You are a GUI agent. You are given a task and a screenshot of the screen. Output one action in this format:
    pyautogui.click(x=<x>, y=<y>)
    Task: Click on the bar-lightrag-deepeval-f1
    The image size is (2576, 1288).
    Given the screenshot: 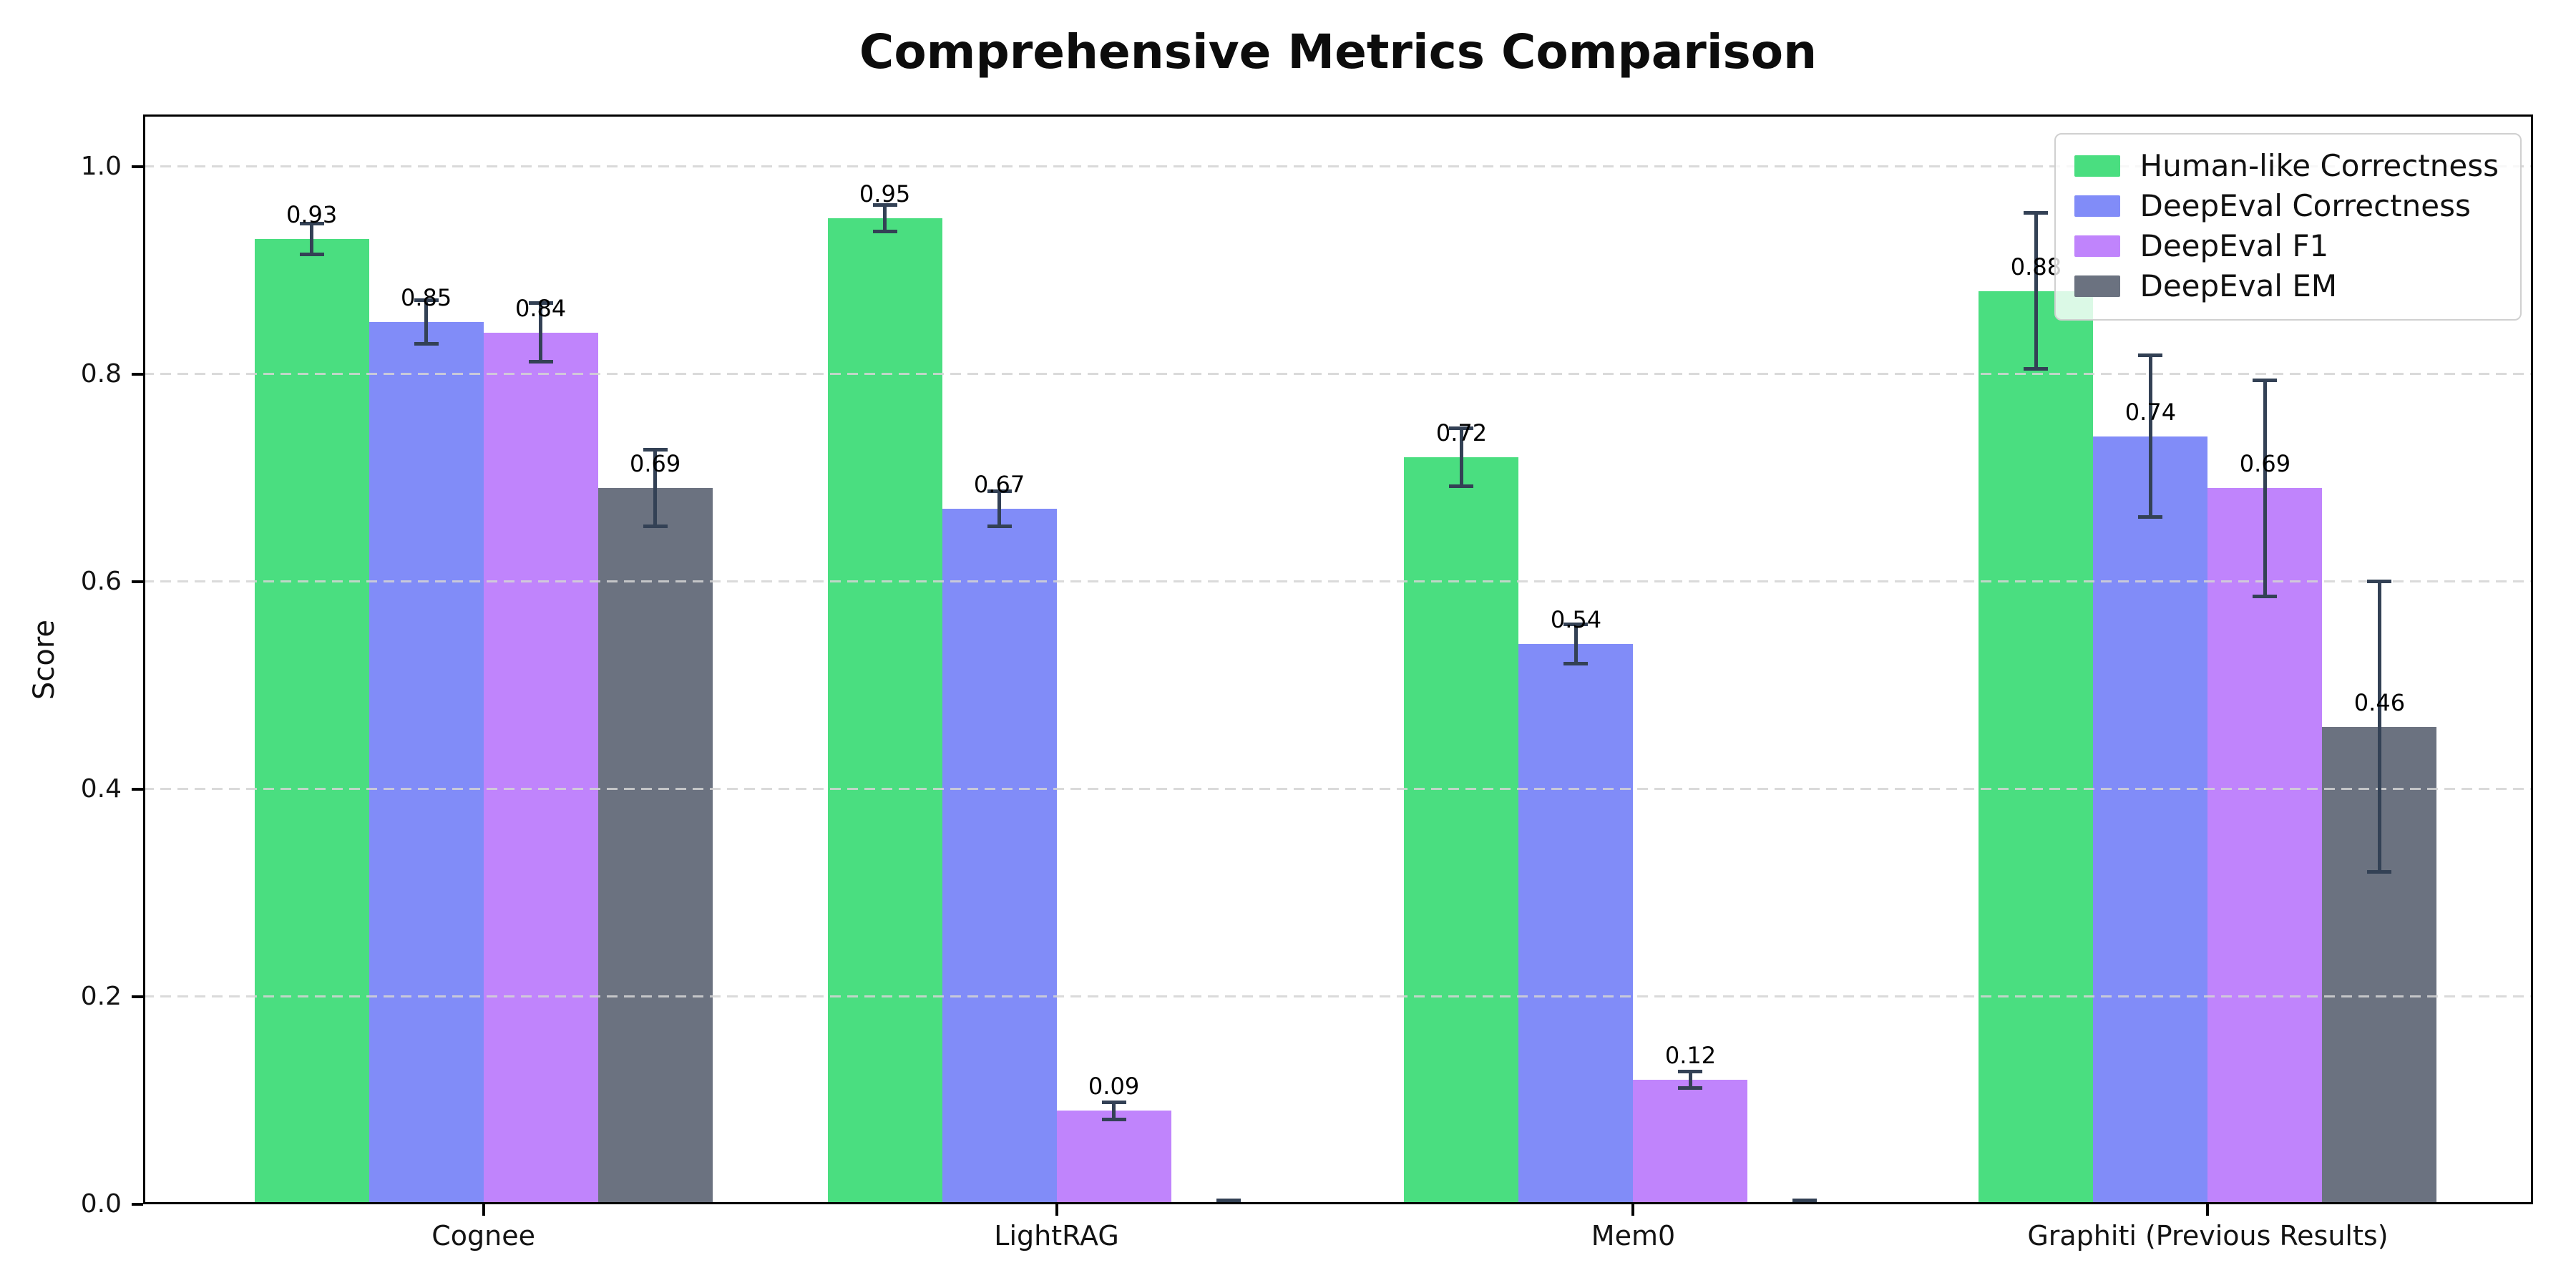 What is the action you would take?
    pyautogui.click(x=1113, y=1157)
    